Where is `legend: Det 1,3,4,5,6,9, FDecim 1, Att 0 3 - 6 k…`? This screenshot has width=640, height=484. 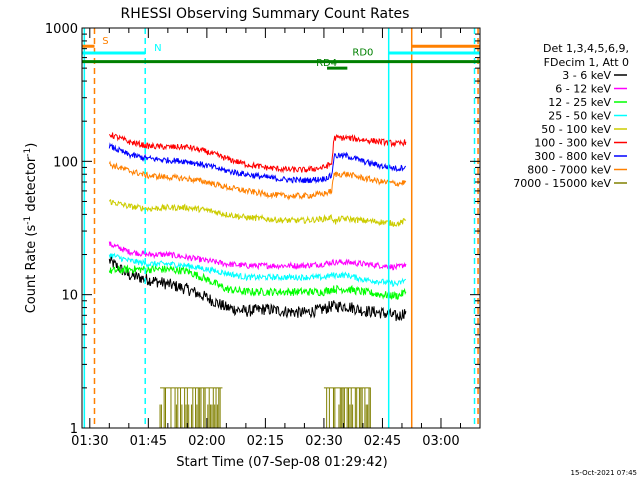 legend: Det 1,3,4,5,6,9, FDecim 1, Att 0 3 - 6 k… is located at coordinates (571, 116).